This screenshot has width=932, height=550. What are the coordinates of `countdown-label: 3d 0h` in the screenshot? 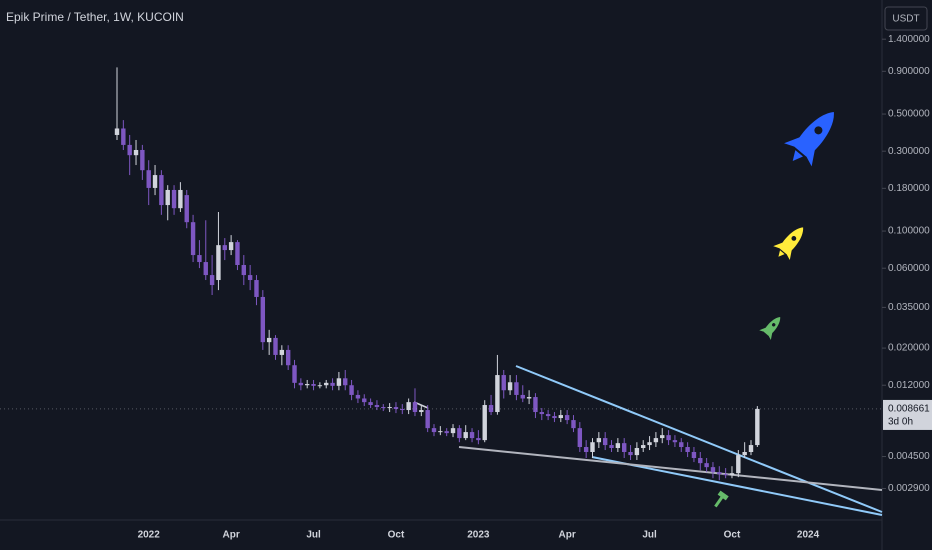 It's located at (900, 422).